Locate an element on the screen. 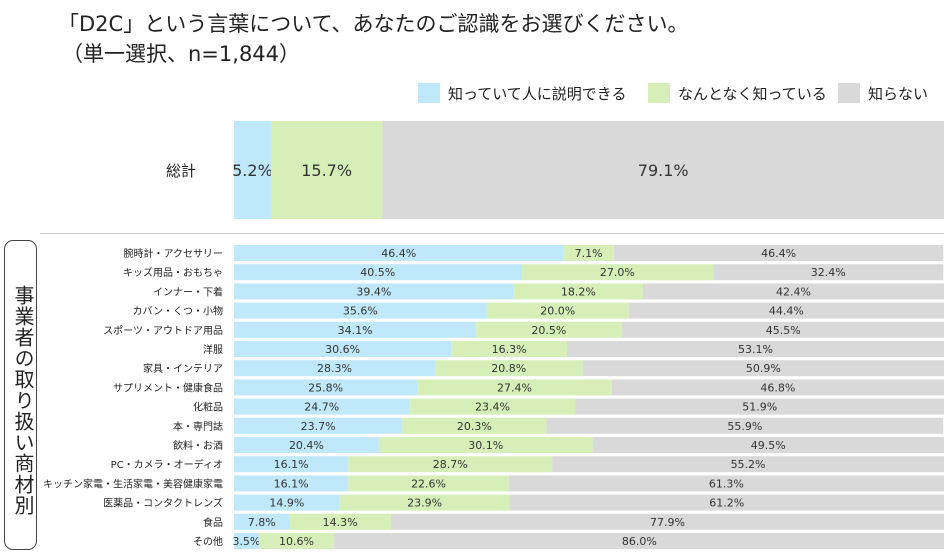  bar-value-label-somewhat: 27.4% is located at coordinates (514, 387).